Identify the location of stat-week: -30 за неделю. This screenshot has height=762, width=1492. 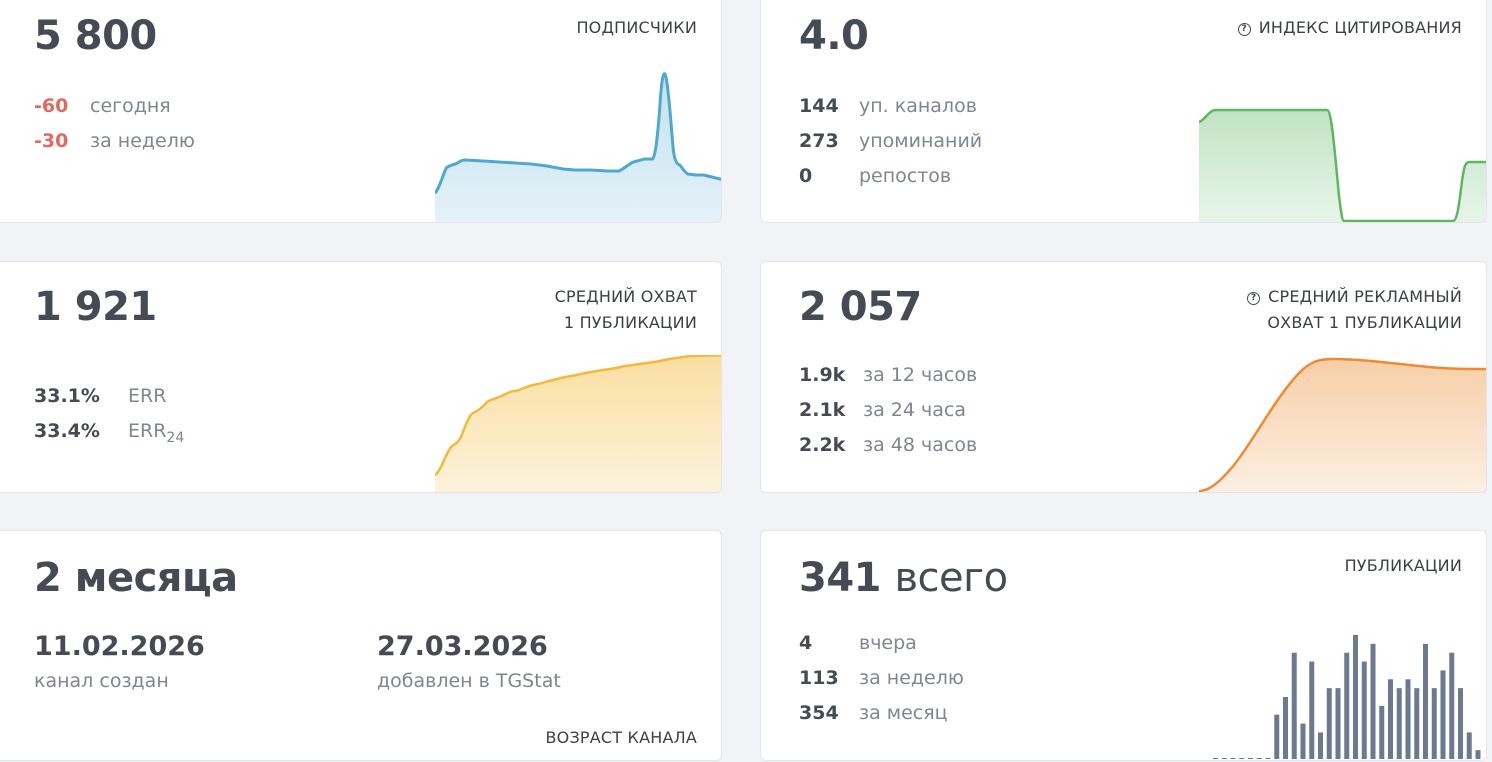
(114, 141).